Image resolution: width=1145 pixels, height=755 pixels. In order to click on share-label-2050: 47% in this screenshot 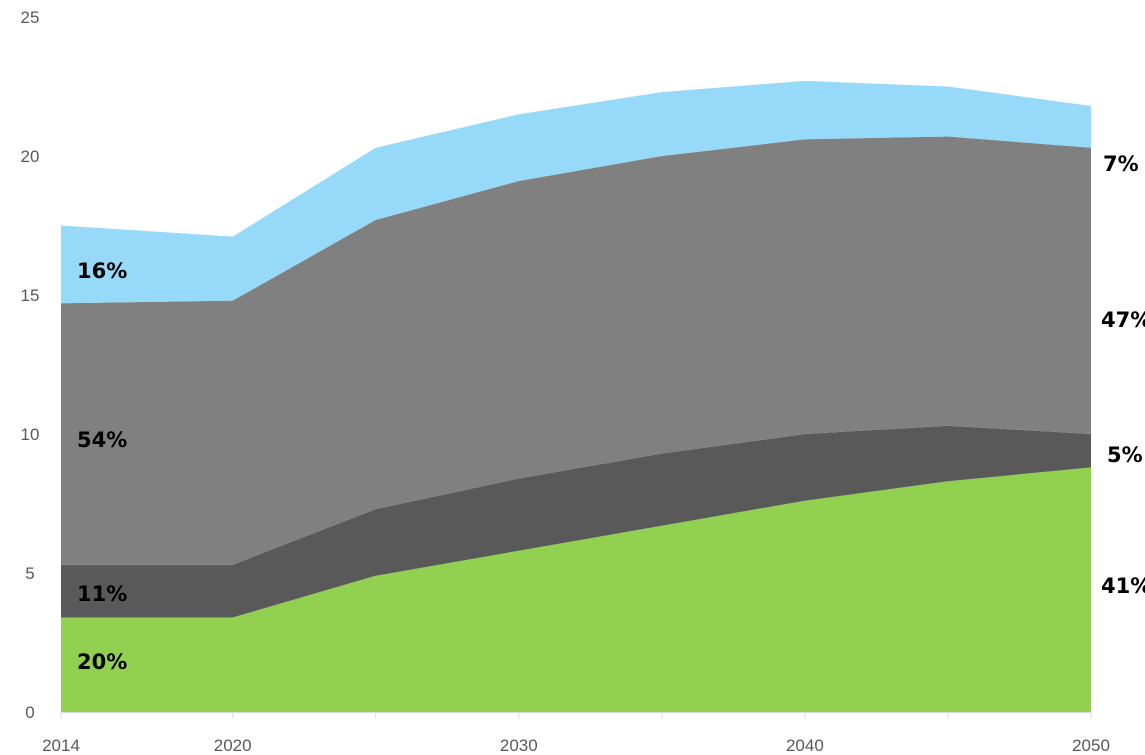, I will do `click(1123, 320)`.